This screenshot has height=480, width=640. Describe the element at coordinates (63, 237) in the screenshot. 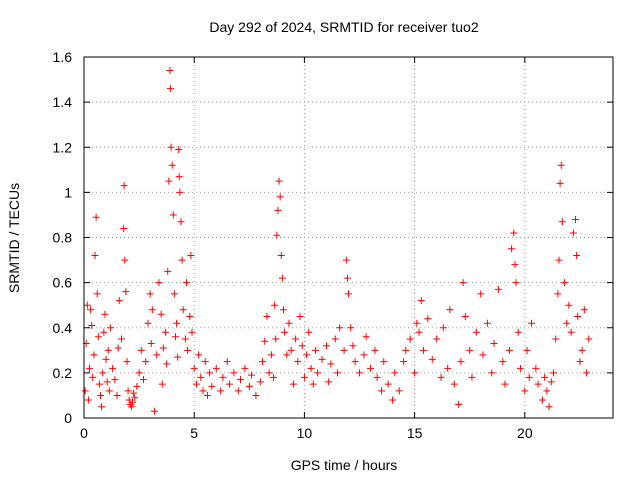

I see `y-tick-labels: 0 0.2 0.4 0.6 0.8 1 1.2 1.4 1.6` at that location.